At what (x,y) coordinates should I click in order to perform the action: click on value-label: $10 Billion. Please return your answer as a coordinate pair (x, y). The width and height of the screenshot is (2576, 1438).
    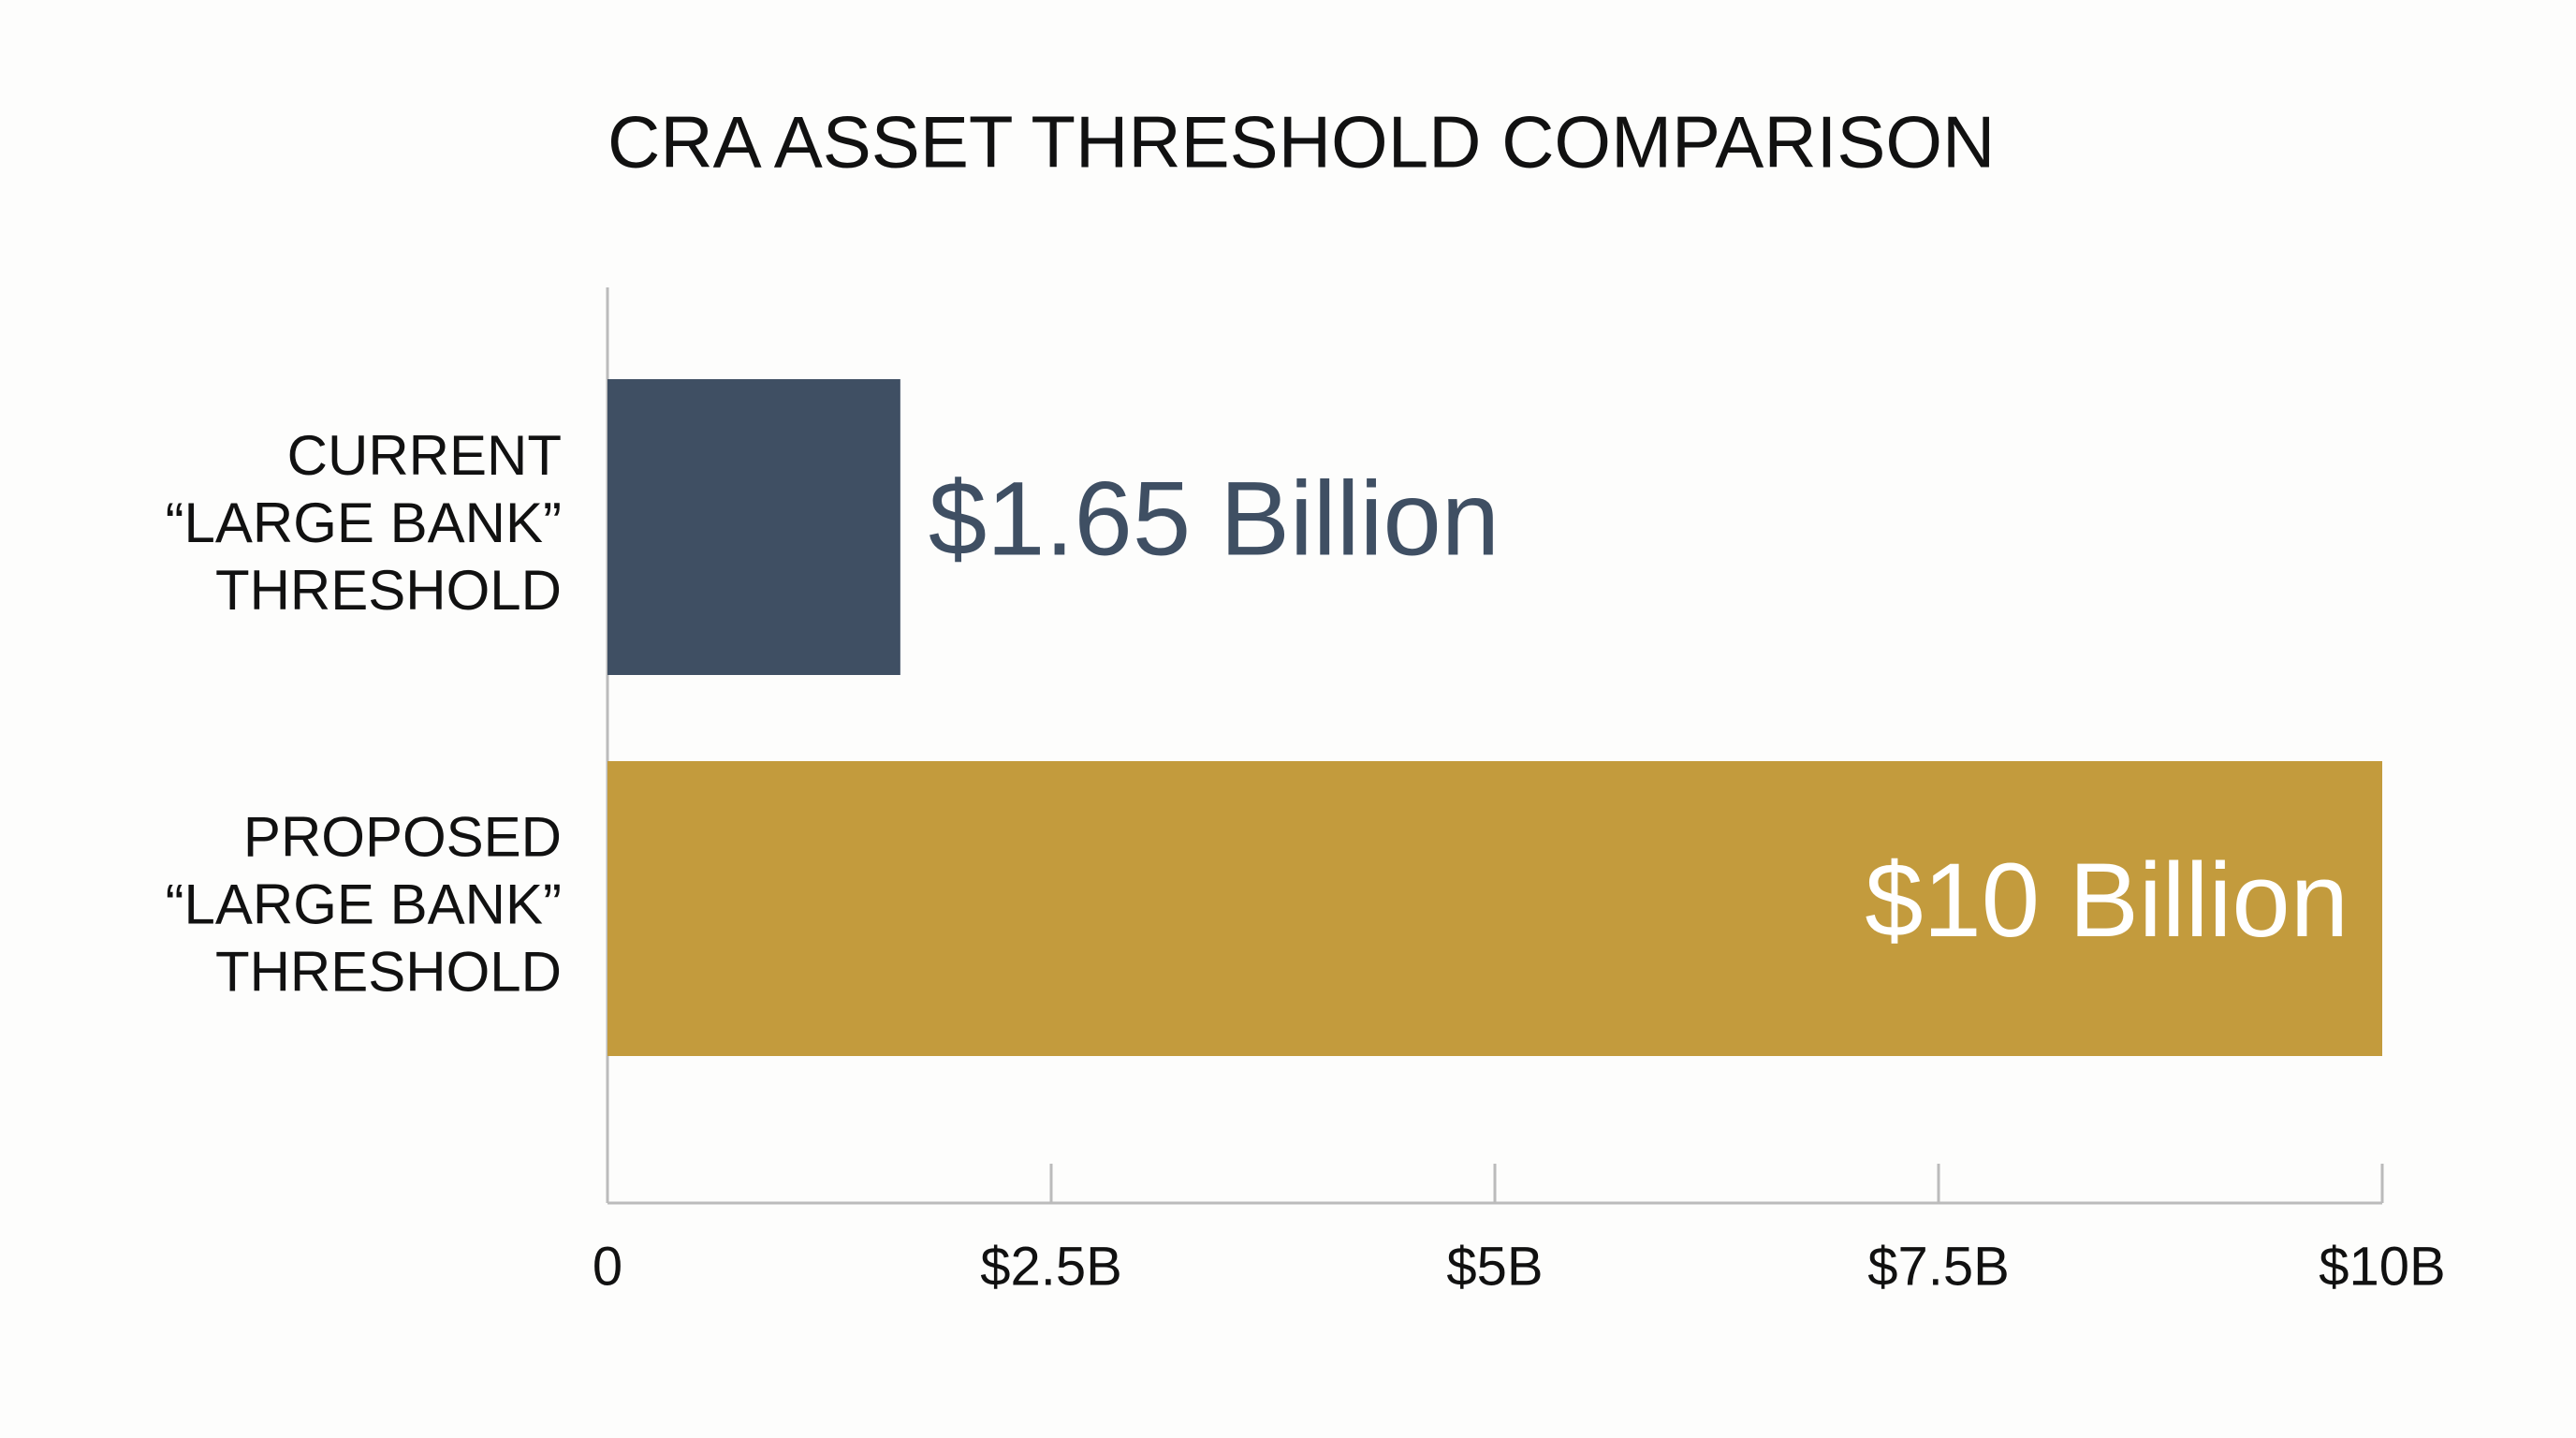
    Looking at the image, I should click on (2107, 900).